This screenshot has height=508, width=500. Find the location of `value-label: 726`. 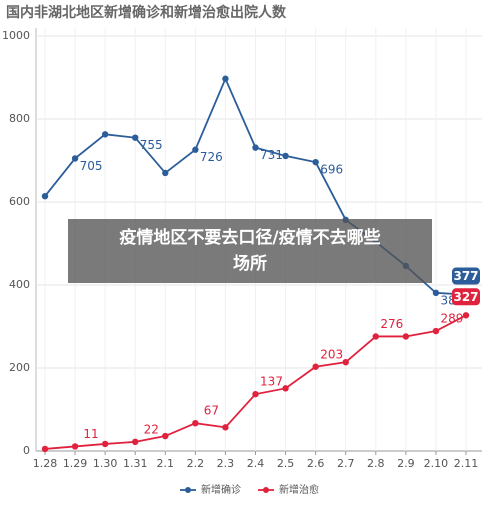

value-label: 726 is located at coordinates (211, 157).